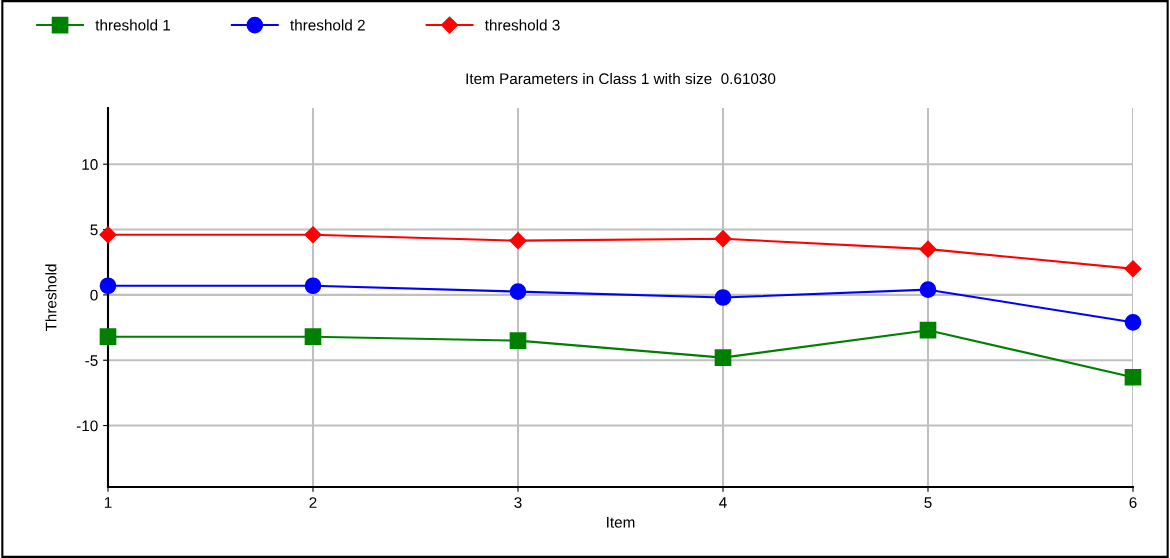 Image resolution: width=1170 pixels, height=558 pixels. What do you see at coordinates (87, 426) in the screenshot?
I see `y-tick-label: -10` at bounding box center [87, 426].